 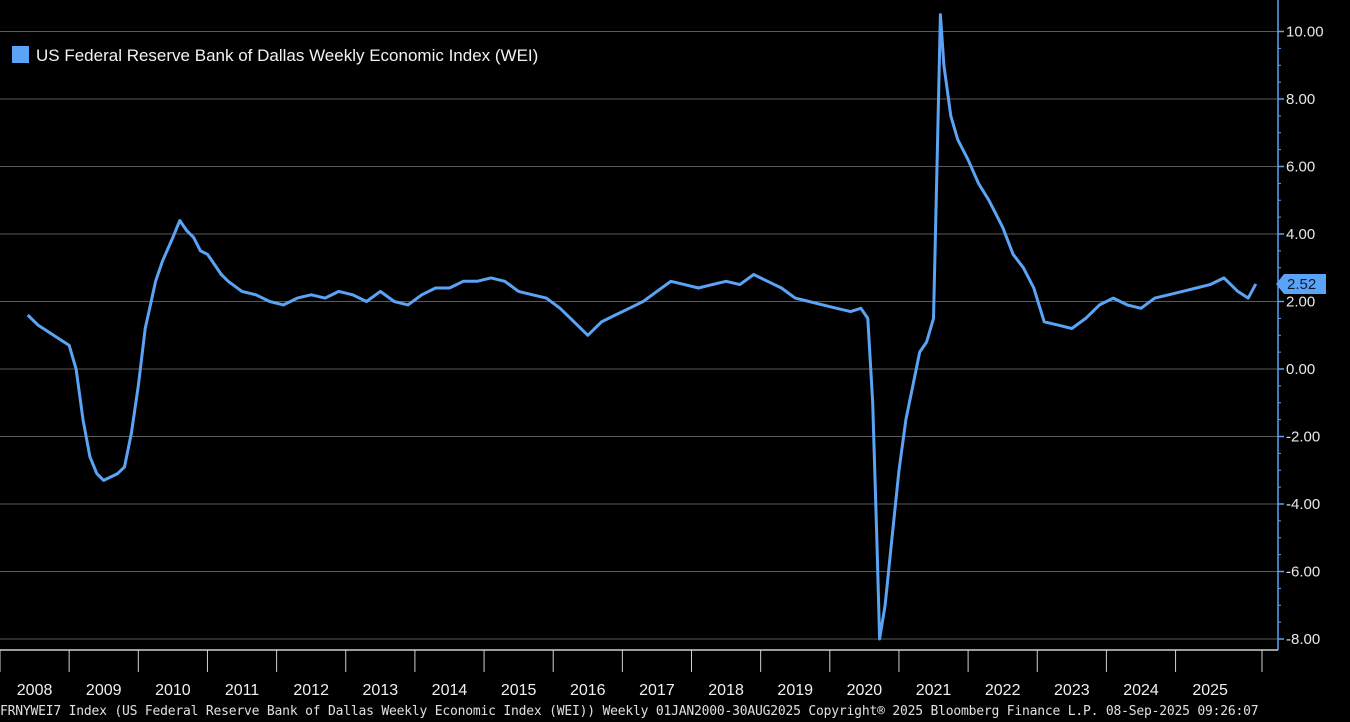 I want to click on x-tick-label: 2015, so click(x=519, y=690).